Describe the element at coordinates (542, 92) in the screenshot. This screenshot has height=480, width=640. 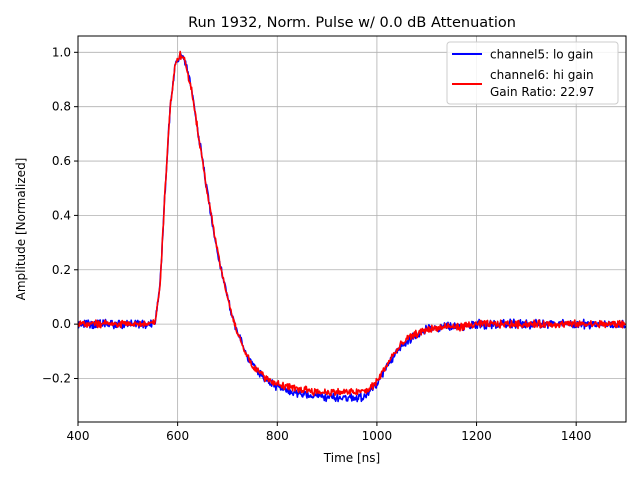
I see `legend-label-gain-ratio: Gain Ratio: 22.97` at that location.